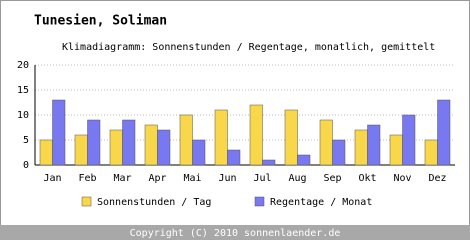 This screenshot has width=470, height=240. What do you see at coordinates (154, 202) in the screenshot?
I see `legend-label: Sonnenstunden / Tag` at bounding box center [154, 202].